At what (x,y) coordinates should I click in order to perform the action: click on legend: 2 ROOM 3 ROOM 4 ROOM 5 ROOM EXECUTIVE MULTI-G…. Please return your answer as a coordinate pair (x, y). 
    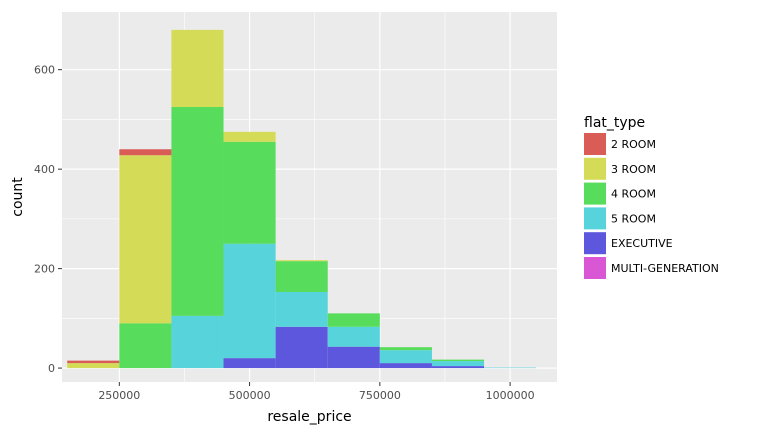
    Looking at the image, I should click on (651, 206).